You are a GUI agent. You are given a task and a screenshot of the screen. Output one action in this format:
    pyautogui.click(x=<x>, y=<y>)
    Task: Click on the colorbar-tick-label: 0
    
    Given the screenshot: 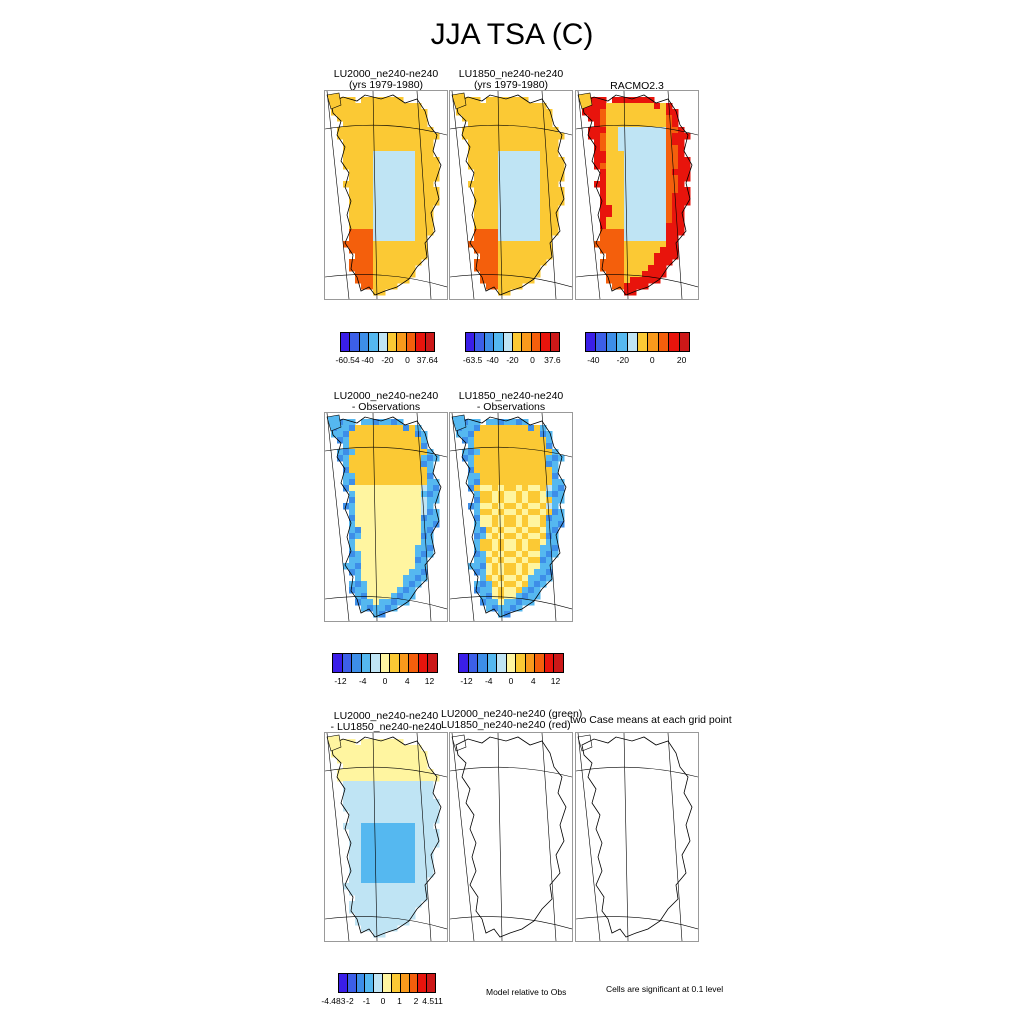 What is the action you would take?
    pyautogui.click(x=511, y=681)
    